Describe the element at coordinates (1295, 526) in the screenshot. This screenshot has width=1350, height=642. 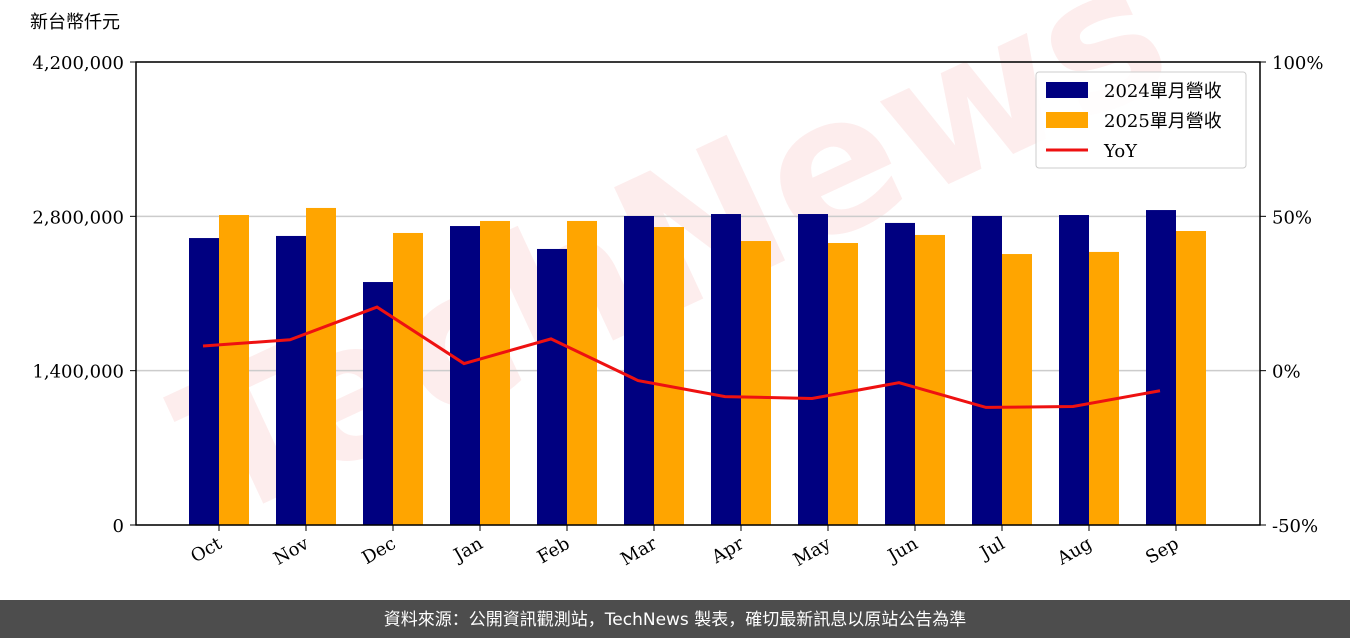
I see `y2-tick-label: -50%` at that location.